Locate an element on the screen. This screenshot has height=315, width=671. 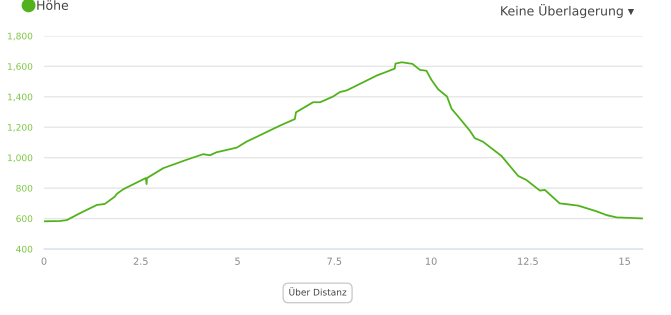
y-tick-label: 1,200 is located at coordinates (20, 128).